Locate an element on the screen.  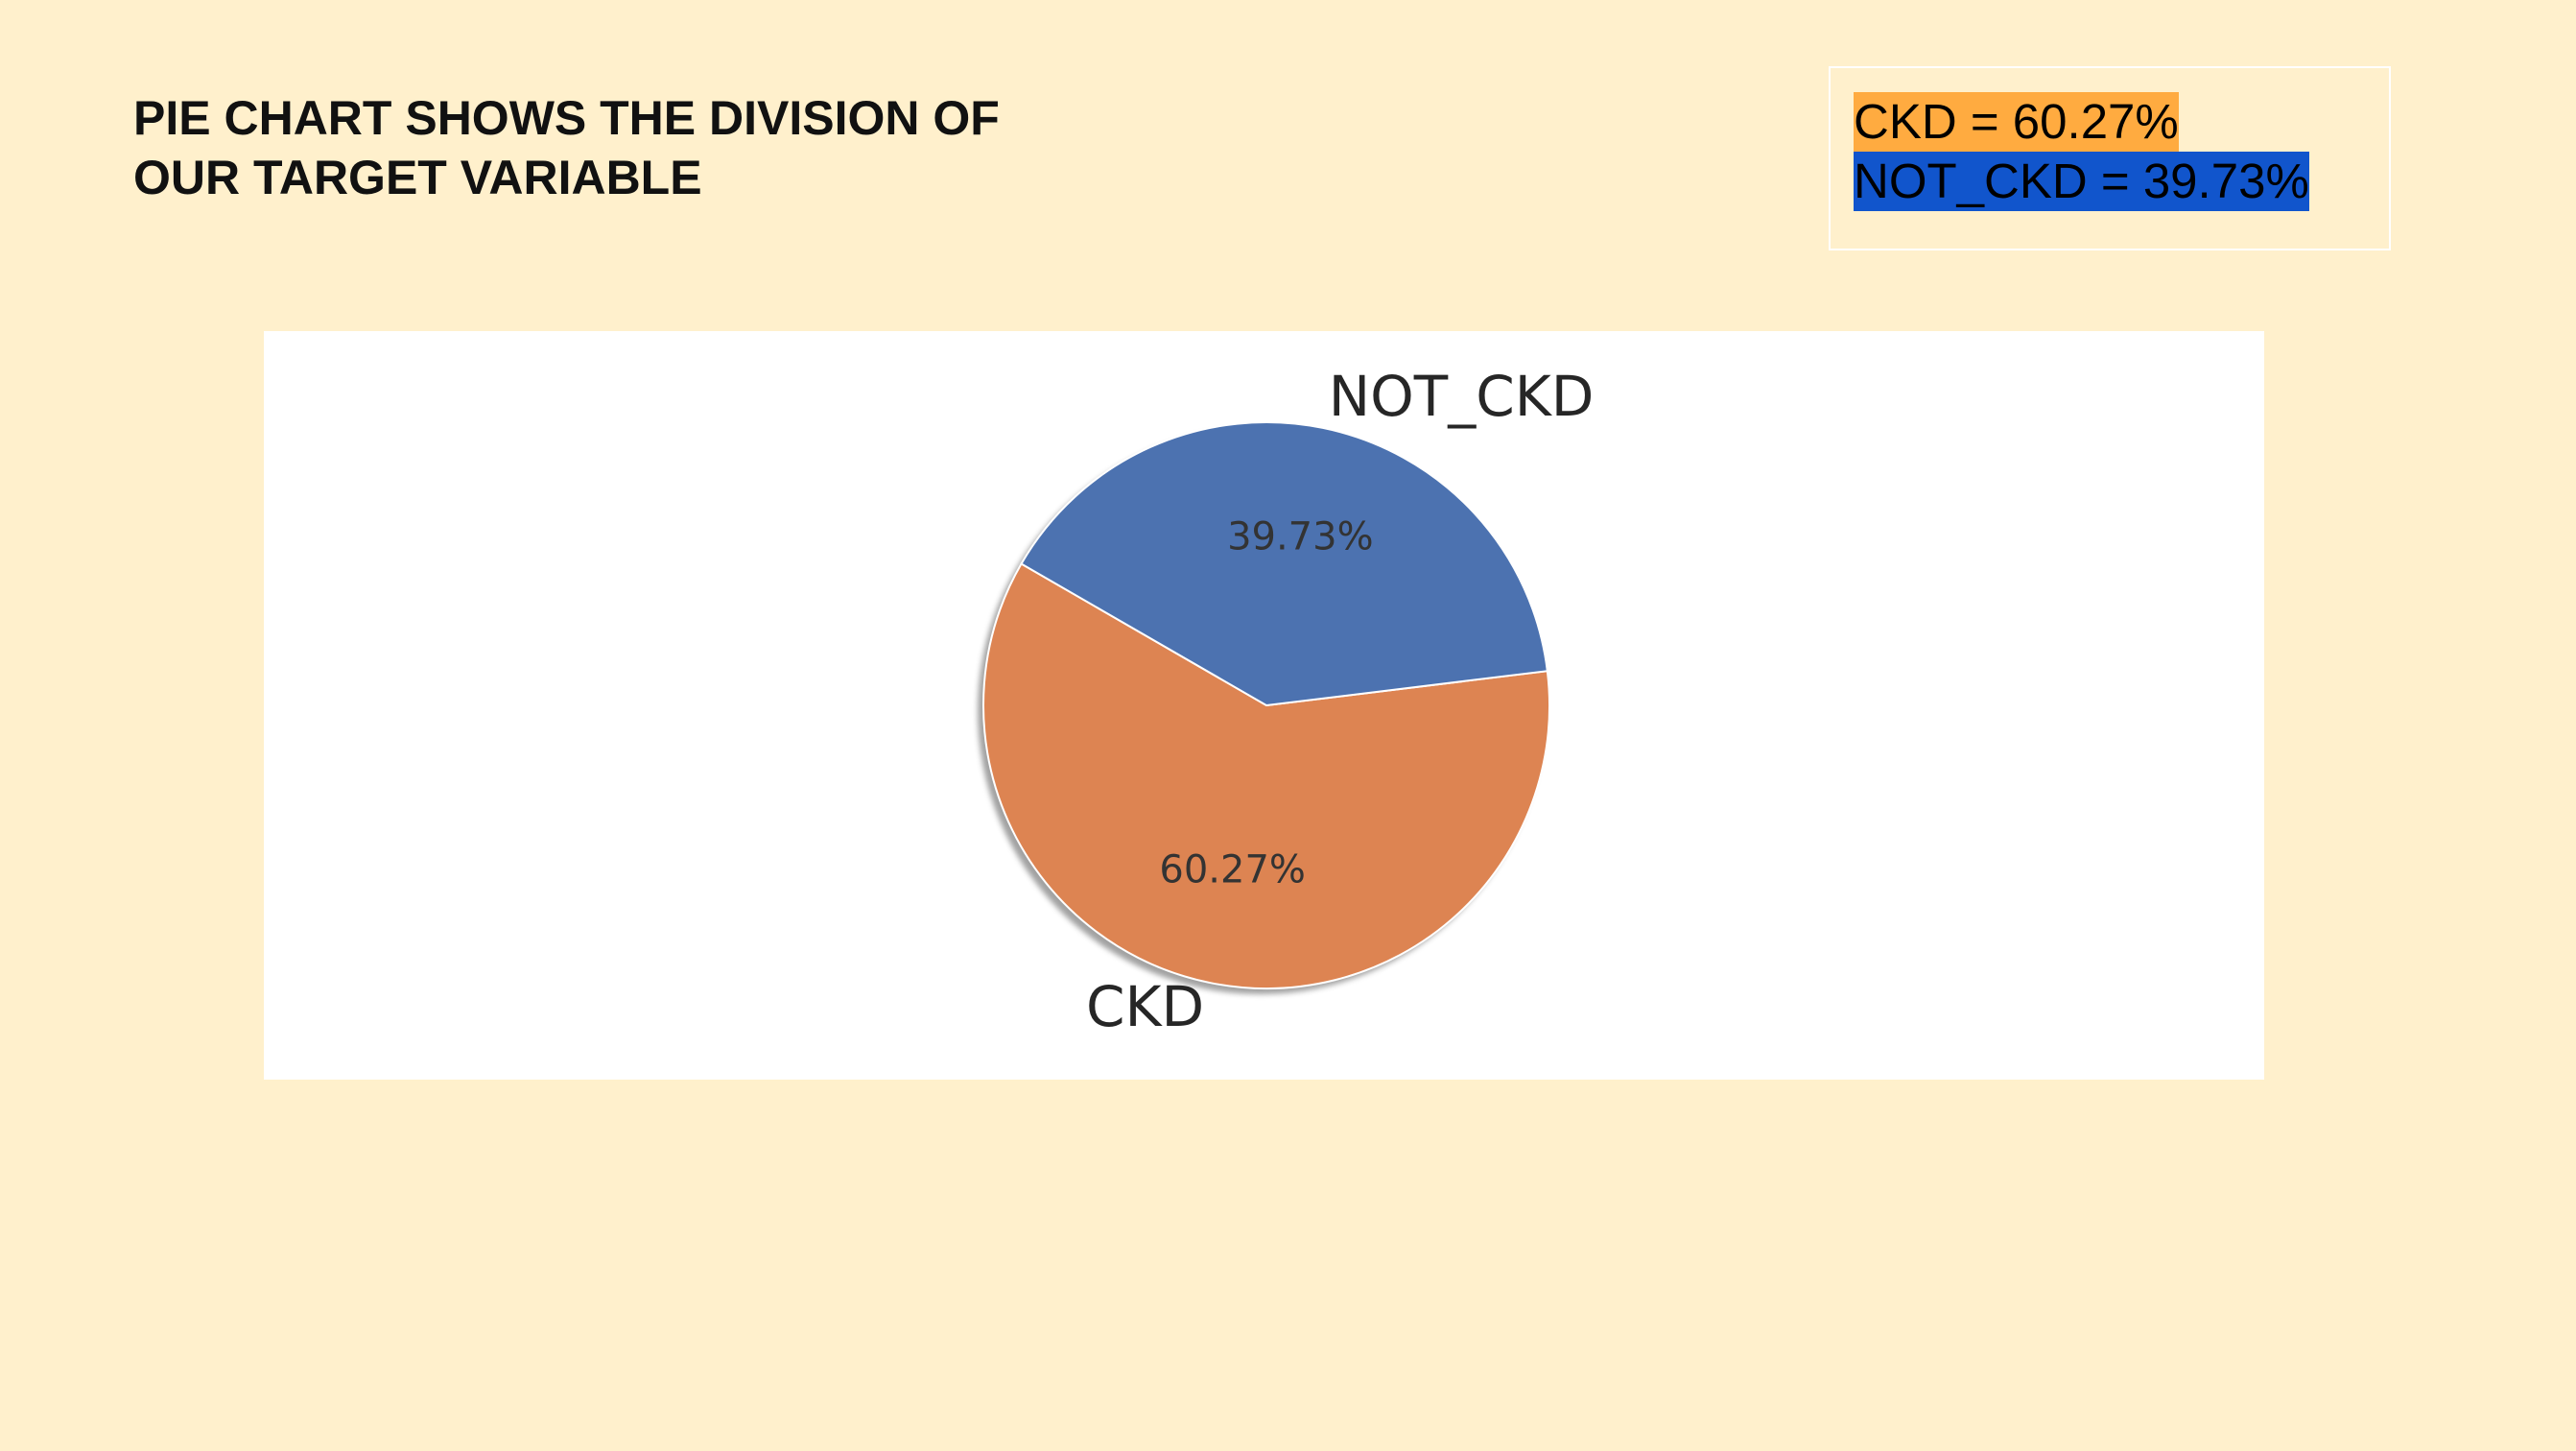
pie-chart: 60.27% CKD 39.73% NOT_CKD is located at coordinates (1286, 701).